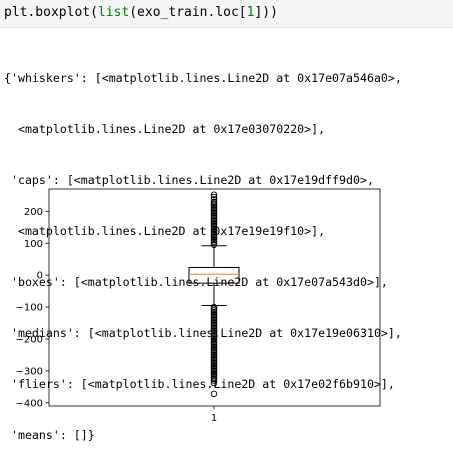  Describe the element at coordinates (33, 244) in the screenshot. I see `y-tick-label: 100` at that location.